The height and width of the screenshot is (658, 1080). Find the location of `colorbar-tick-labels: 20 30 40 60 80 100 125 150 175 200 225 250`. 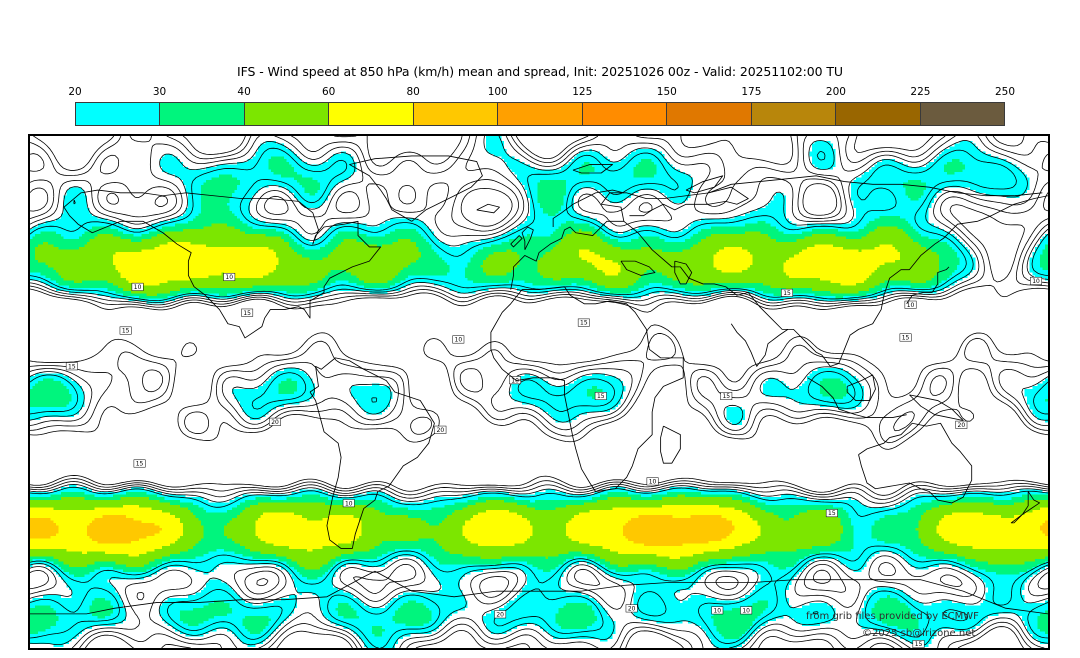

colorbar-tick-labels: 20 30 40 60 80 100 125 150 175 200 225 250 is located at coordinates (541, 94).